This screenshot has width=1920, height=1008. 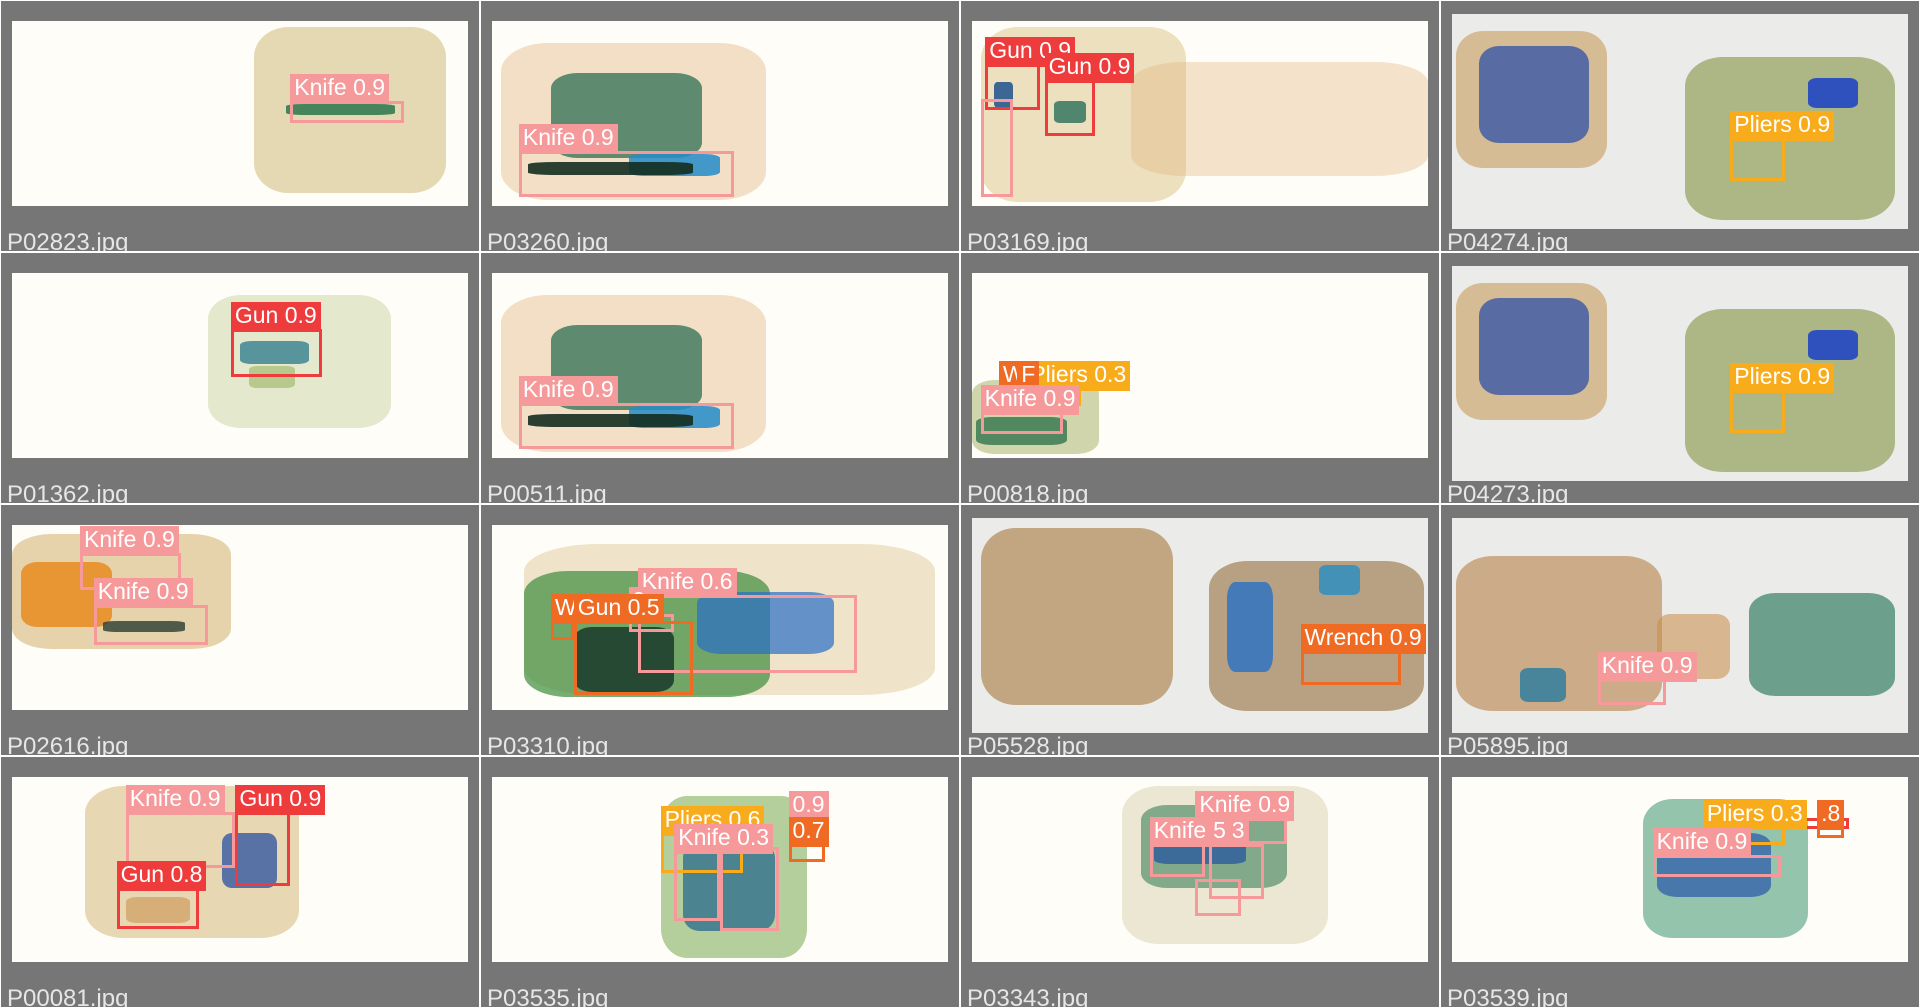 I want to click on image-tile: Knife 0.9 P03260.jpg, so click(x=720, y=126).